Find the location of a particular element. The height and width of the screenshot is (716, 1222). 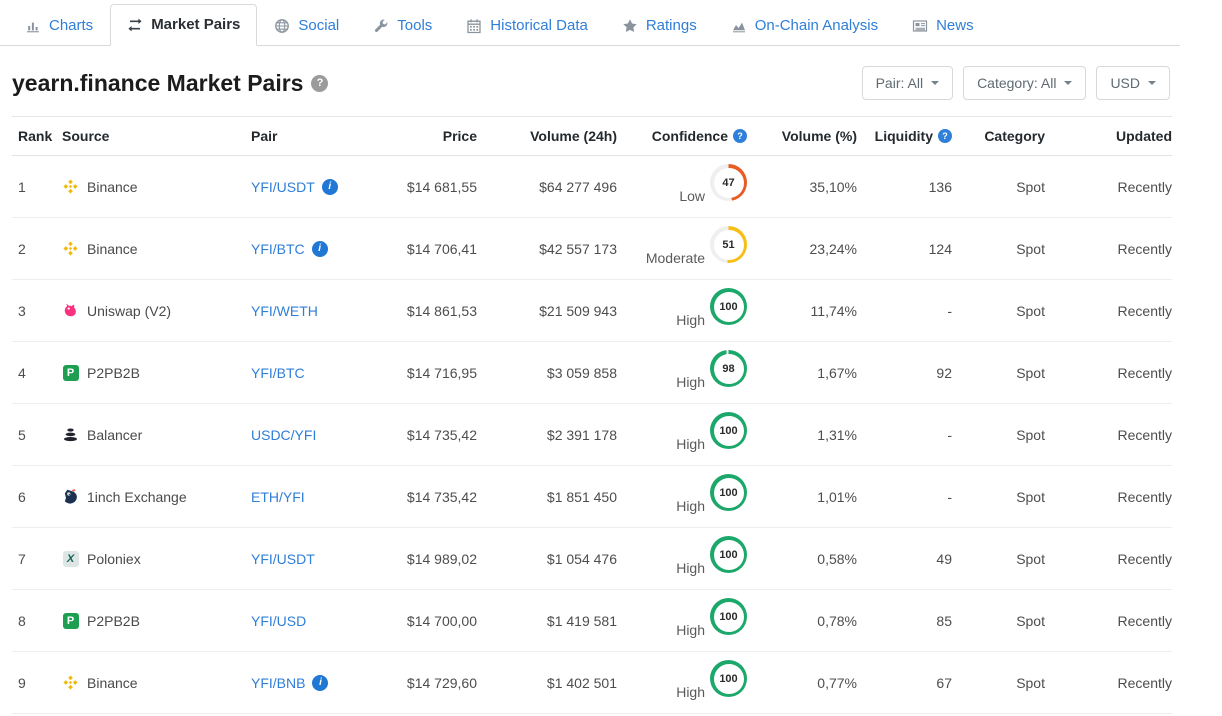

tab-ratings: Ratings is located at coordinates (659, 25).